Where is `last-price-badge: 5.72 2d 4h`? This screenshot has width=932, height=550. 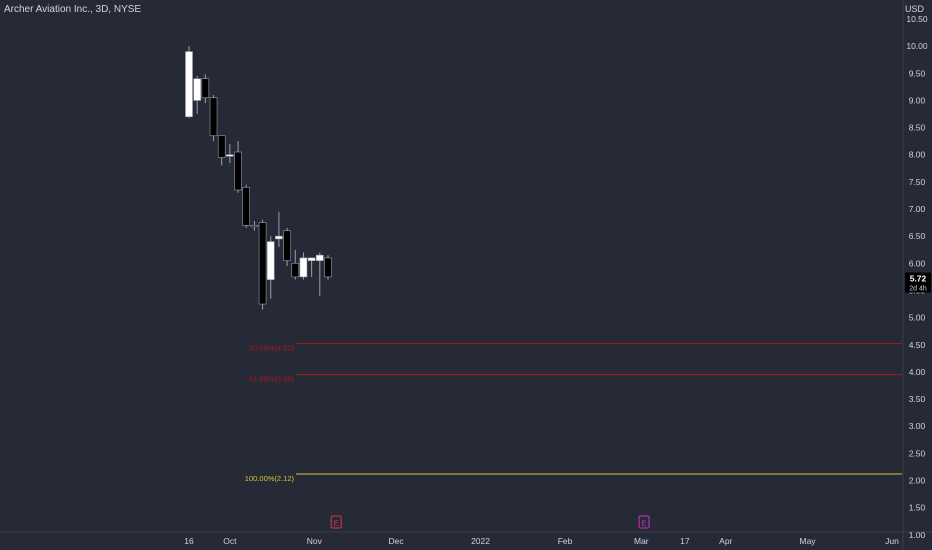
last-price-badge: 5.72 2d 4h is located at coordinates (918, 282).